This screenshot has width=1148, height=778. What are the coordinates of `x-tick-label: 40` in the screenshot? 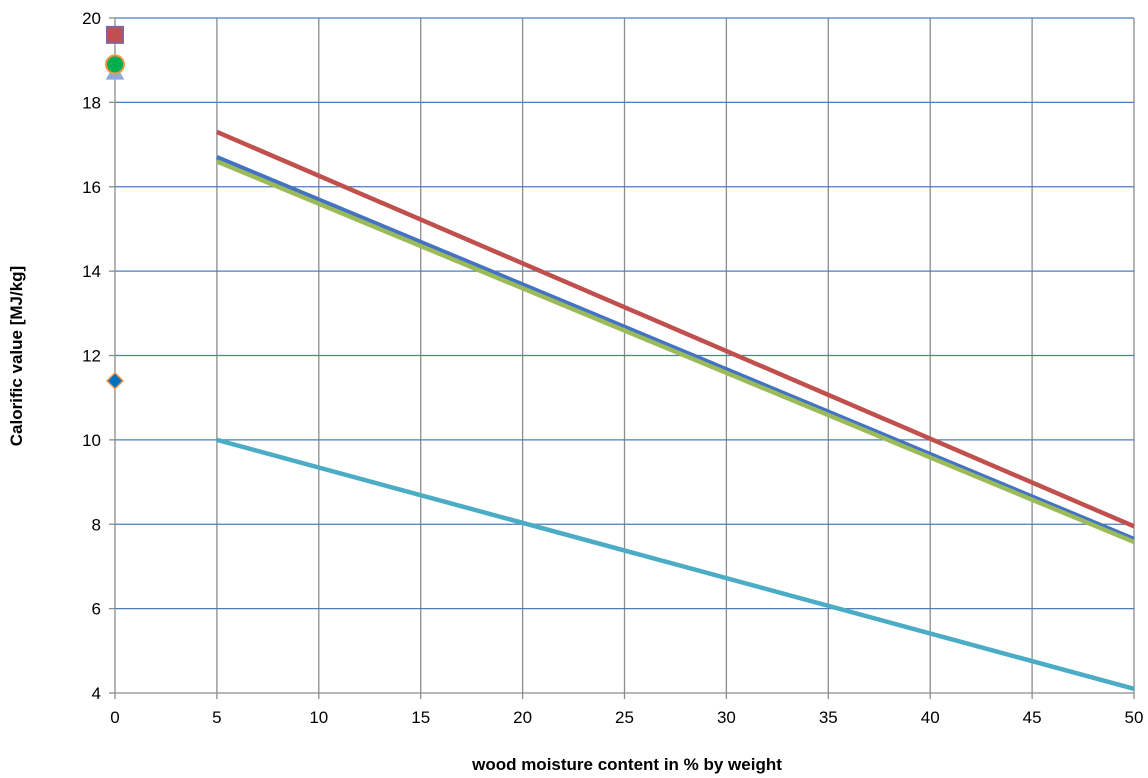 It's located at (930, 717).